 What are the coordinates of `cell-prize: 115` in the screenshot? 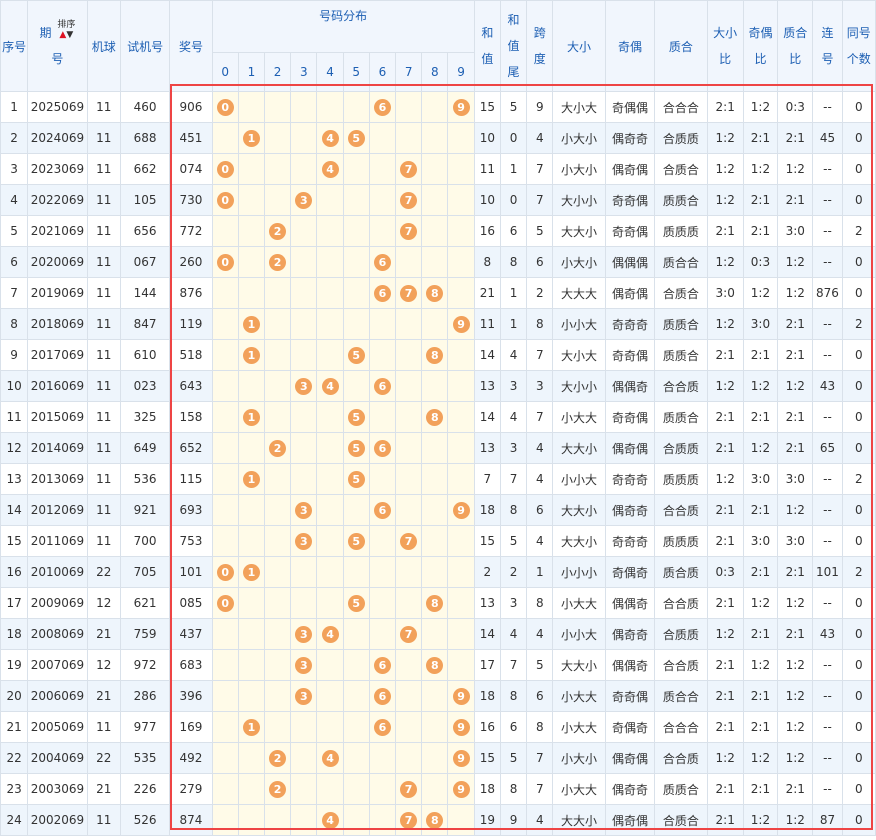 It's located at (191, 479).